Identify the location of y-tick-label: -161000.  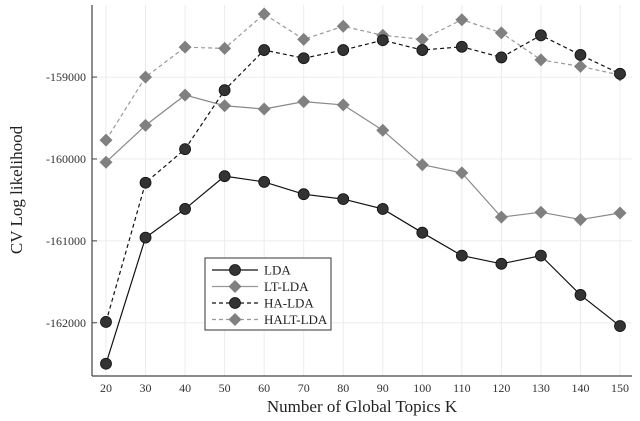
(66, 241).